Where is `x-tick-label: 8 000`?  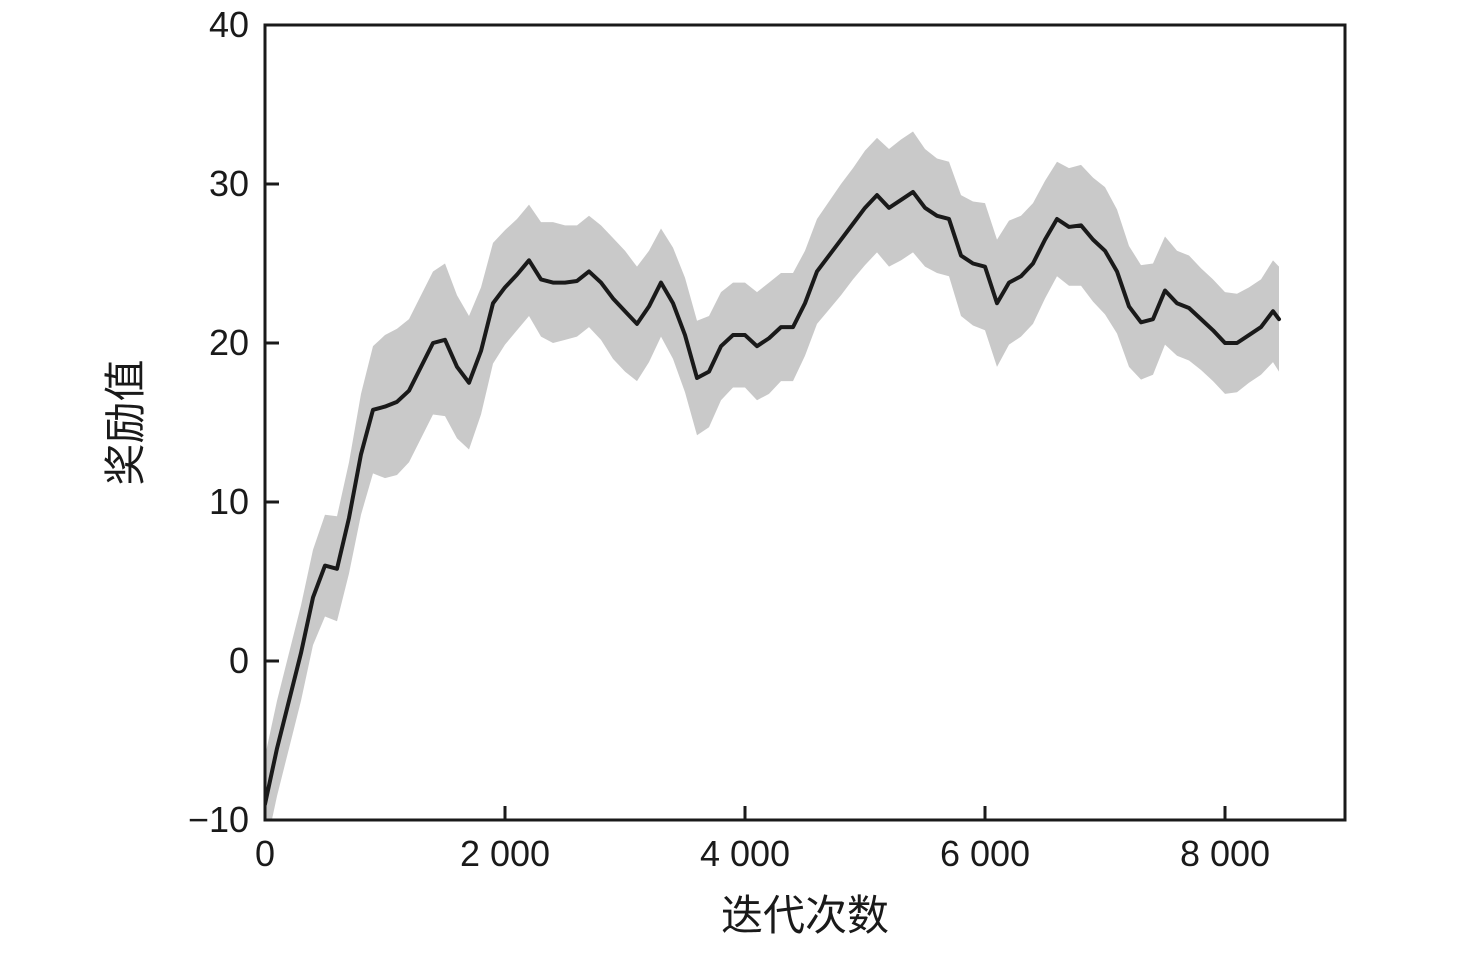 x-tick-label: 8 000 is located at coordinates (1225, 853).